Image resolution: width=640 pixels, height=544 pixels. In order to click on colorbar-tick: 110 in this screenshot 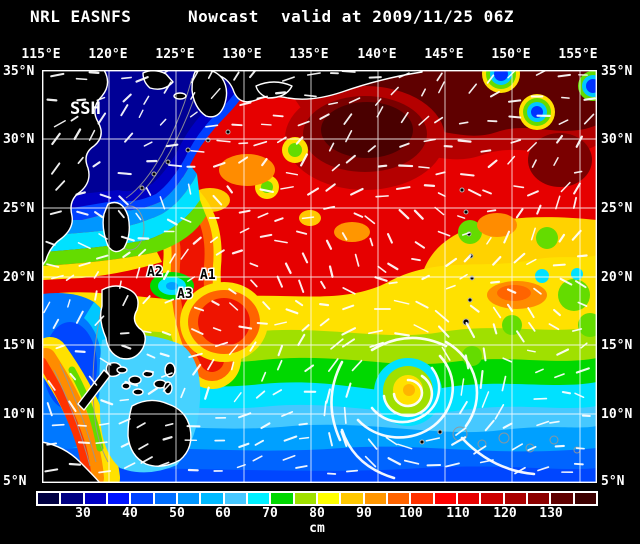, I will do `click(458, 513)`.